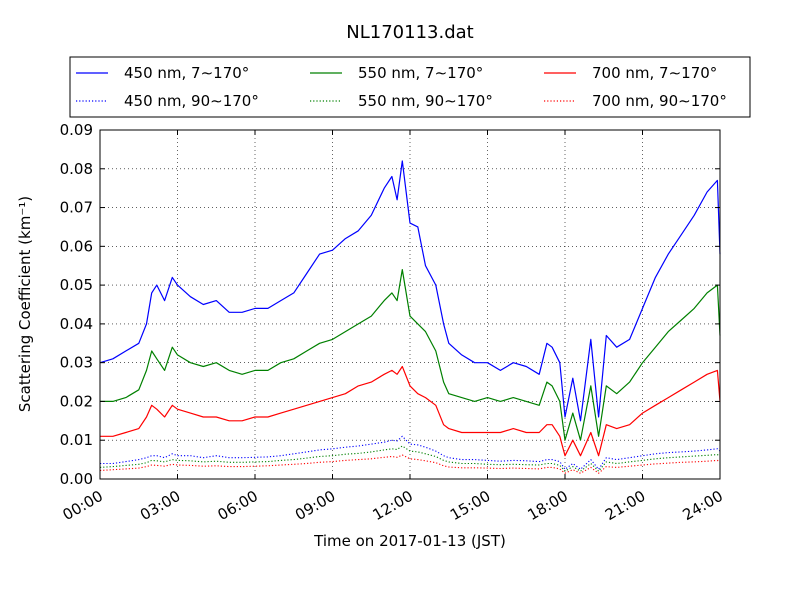  What do you see at coordinates (76, 169) in the screenshot?
I see `y-tick-label: 0.08` at bounding box center [76, 169].